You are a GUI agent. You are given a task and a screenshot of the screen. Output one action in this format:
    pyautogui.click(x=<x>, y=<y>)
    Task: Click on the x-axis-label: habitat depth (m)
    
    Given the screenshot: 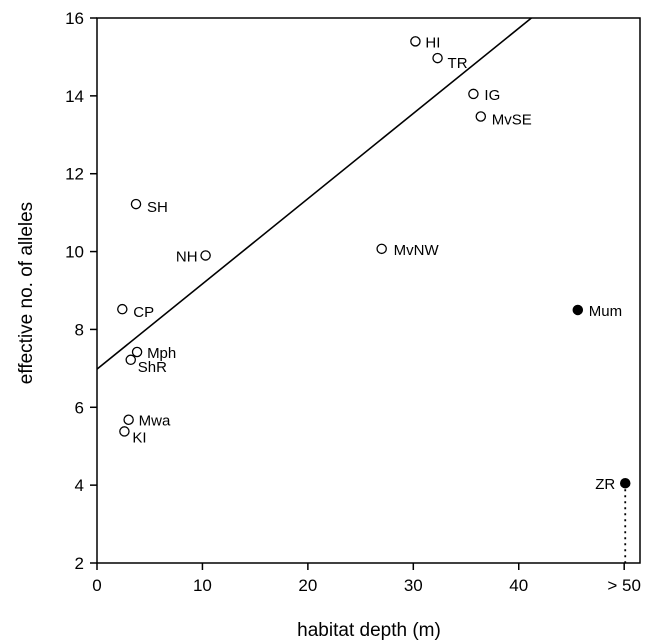 What is the action you would take?
    pyautogui.click(x=369, y=630)
    